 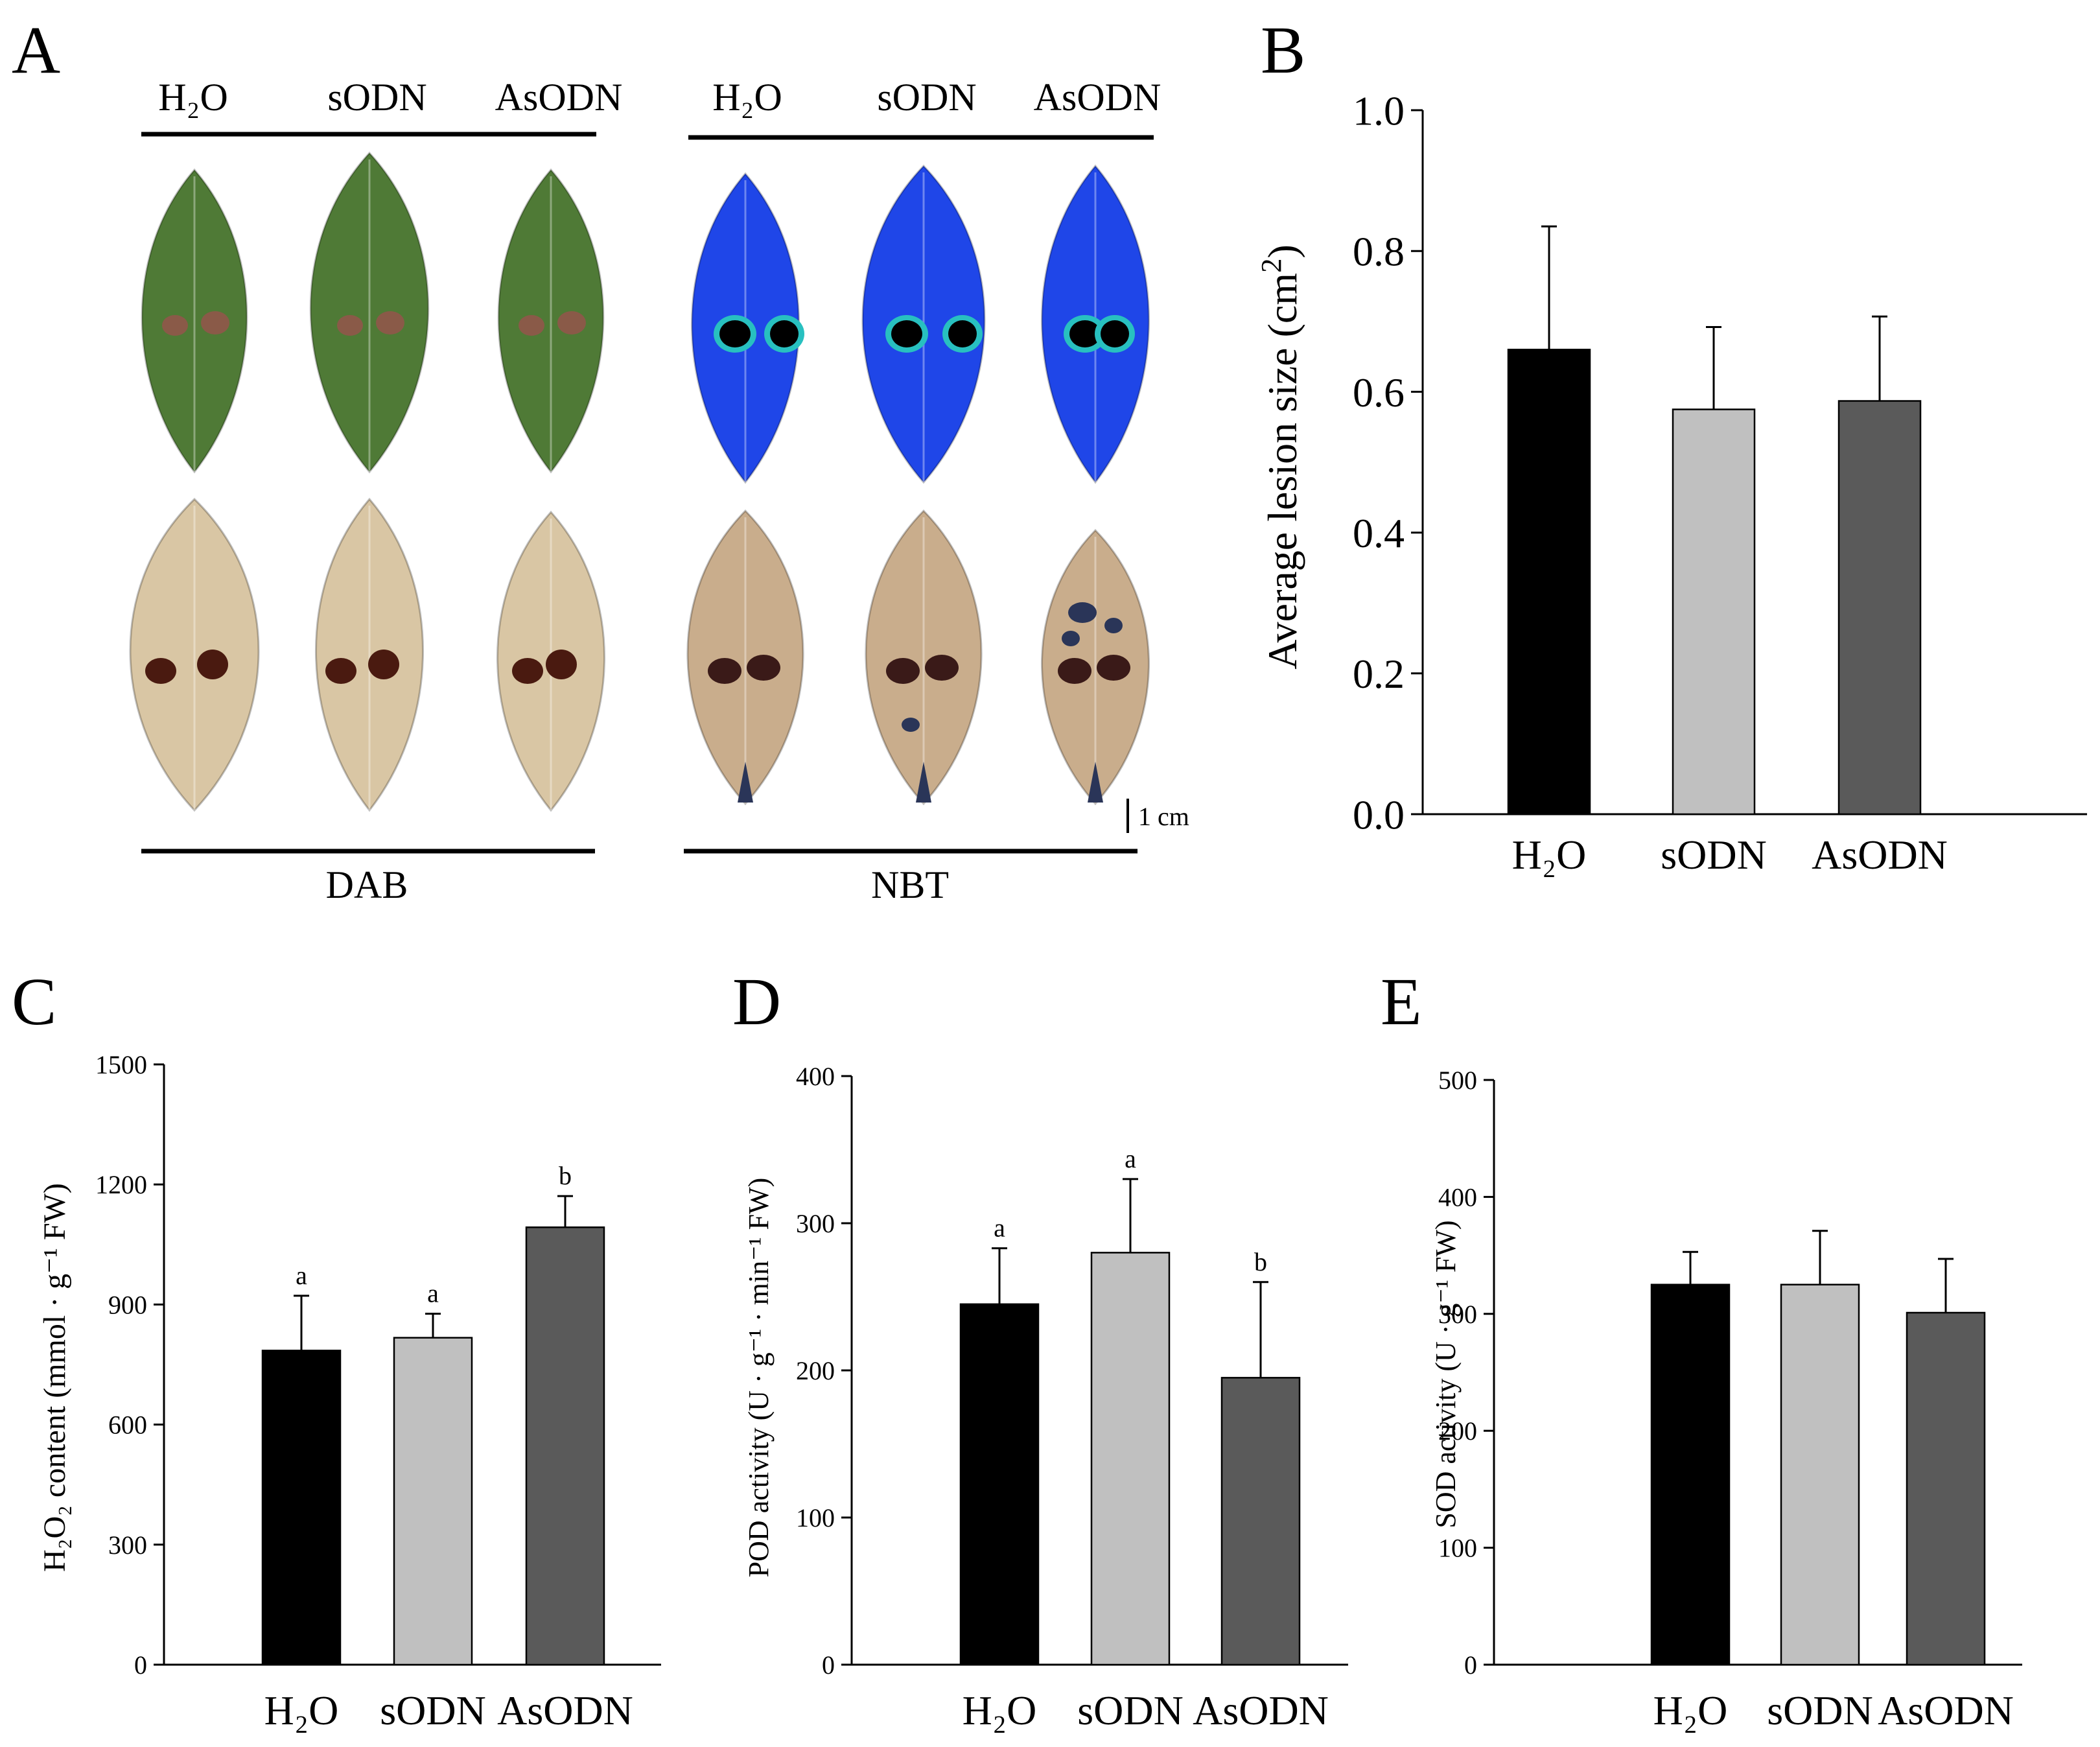 I want to click on chart-d-significance-3: b, so click(x=1260, y=1261).